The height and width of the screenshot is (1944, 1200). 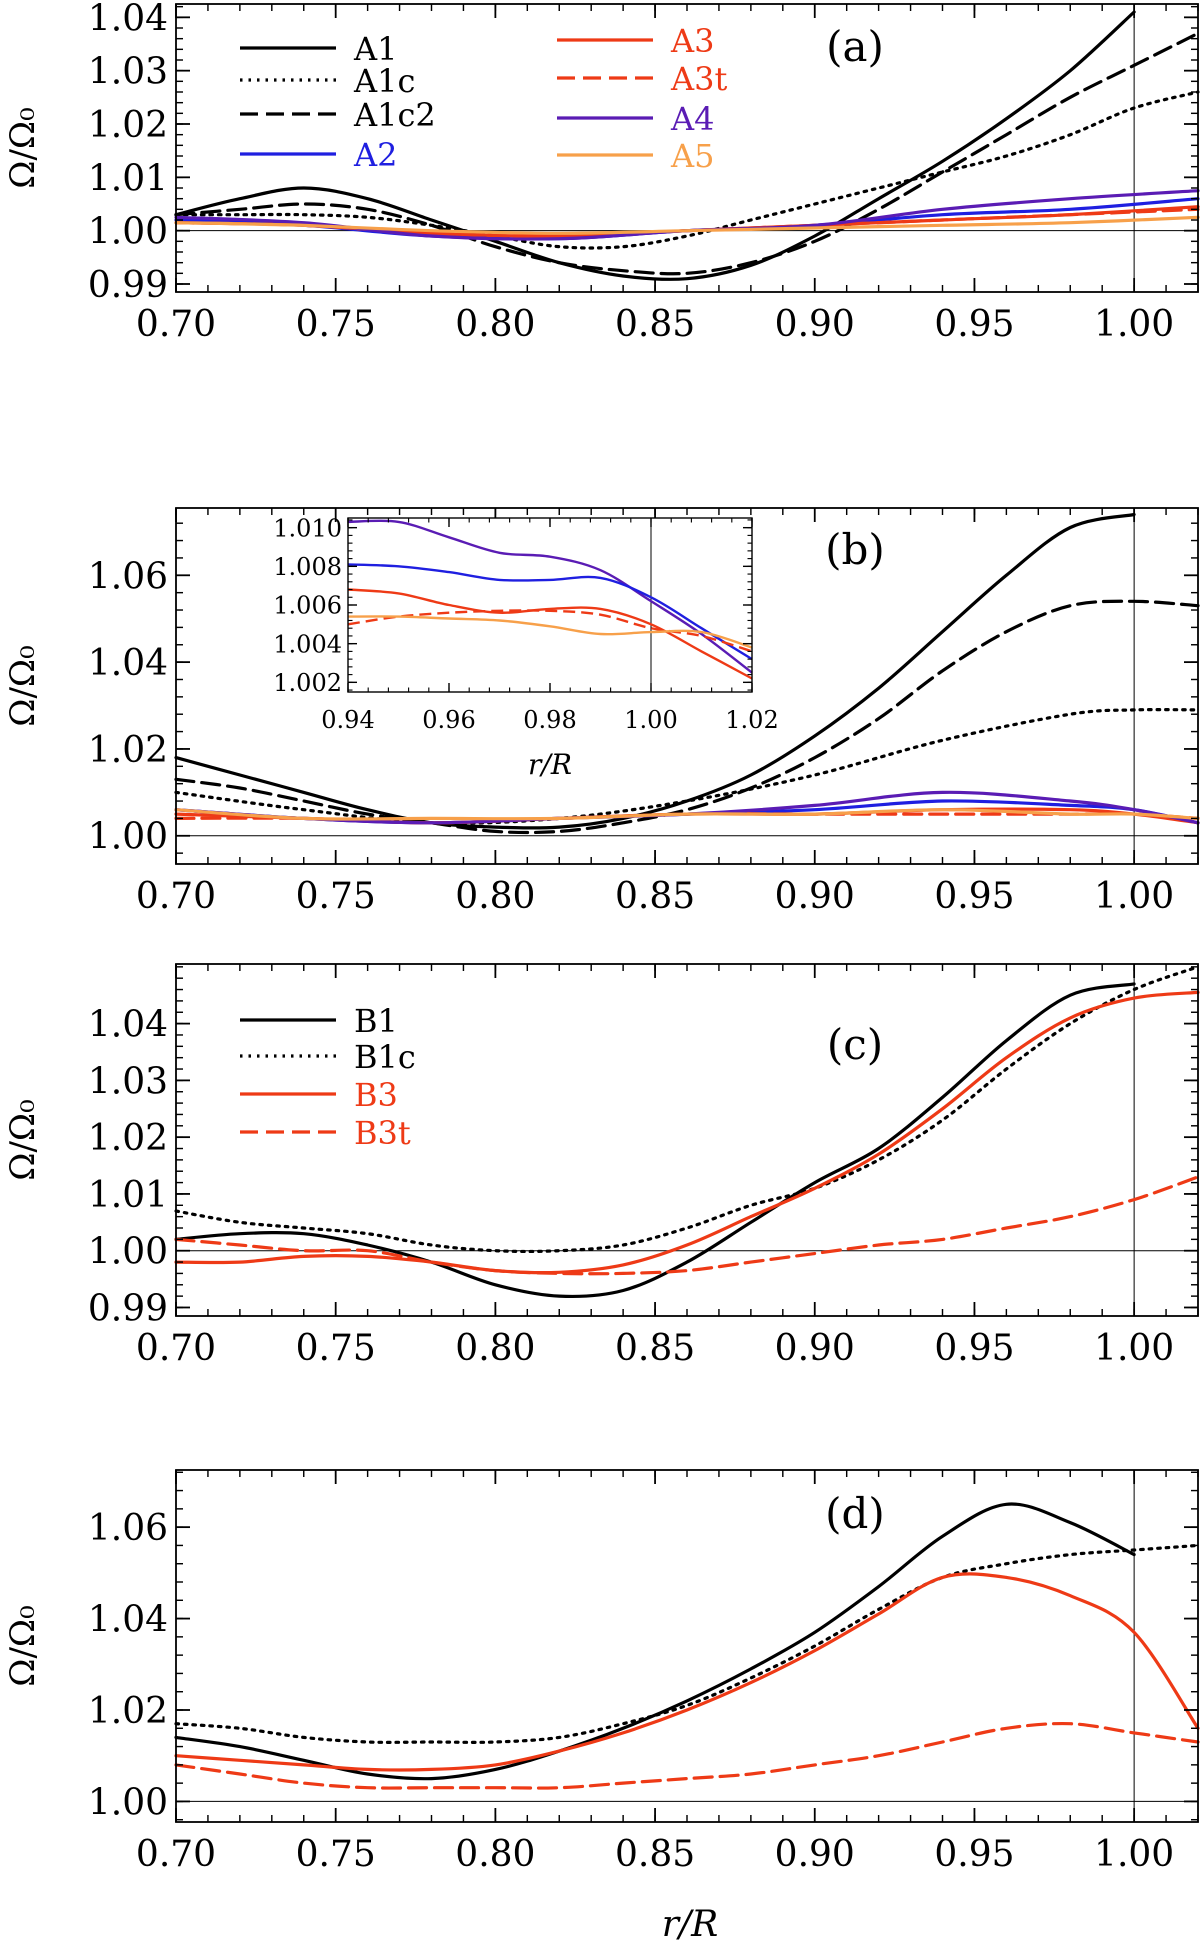 I want to click on legend-label-B3: B3, so click(x=376, y=1095).